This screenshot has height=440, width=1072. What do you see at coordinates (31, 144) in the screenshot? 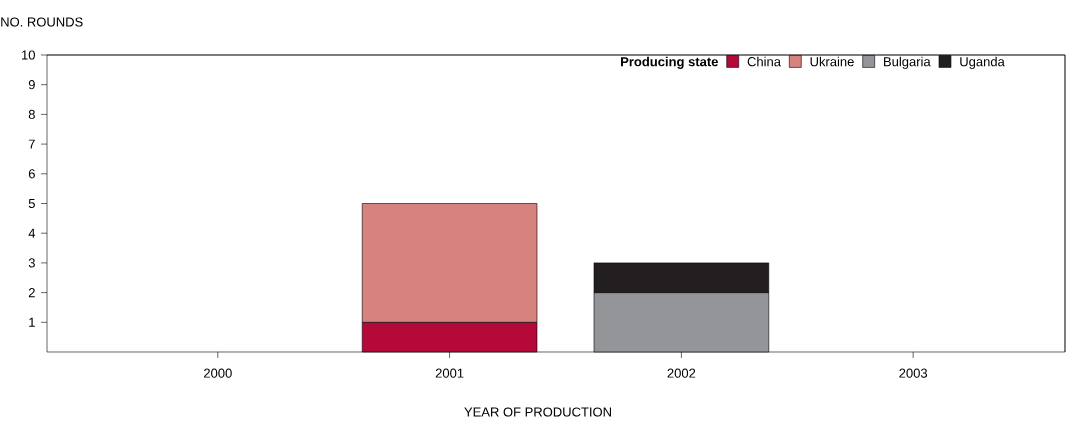
I see `y-tick-label: 7` at bounding box center [31, 144].